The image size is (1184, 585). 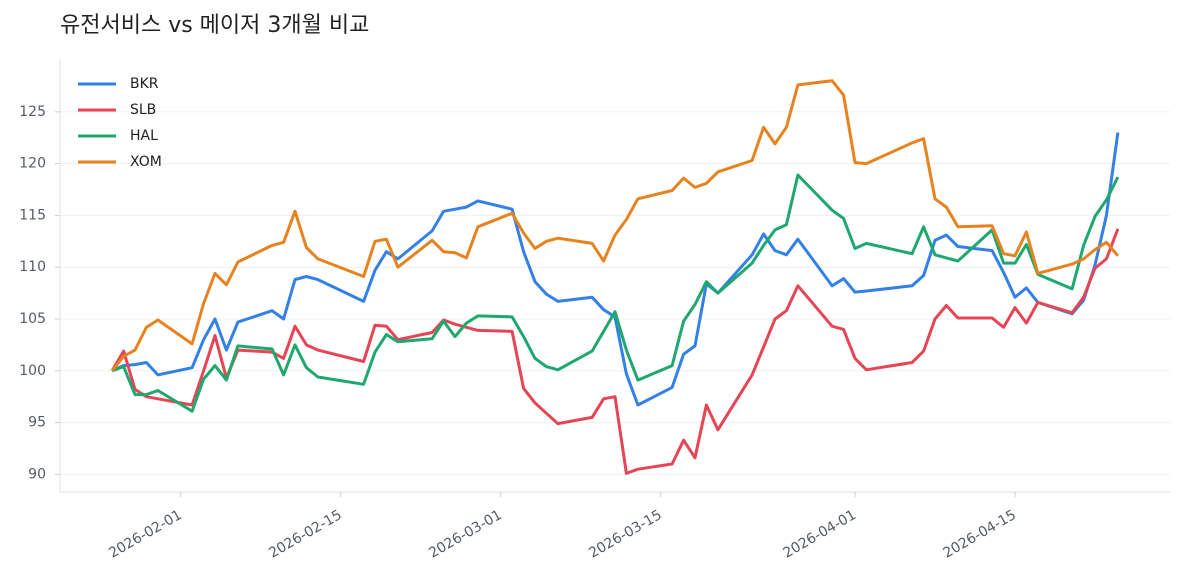 I want to click on x-tick-label: 2026-02-01, so click(x=145, y=534).